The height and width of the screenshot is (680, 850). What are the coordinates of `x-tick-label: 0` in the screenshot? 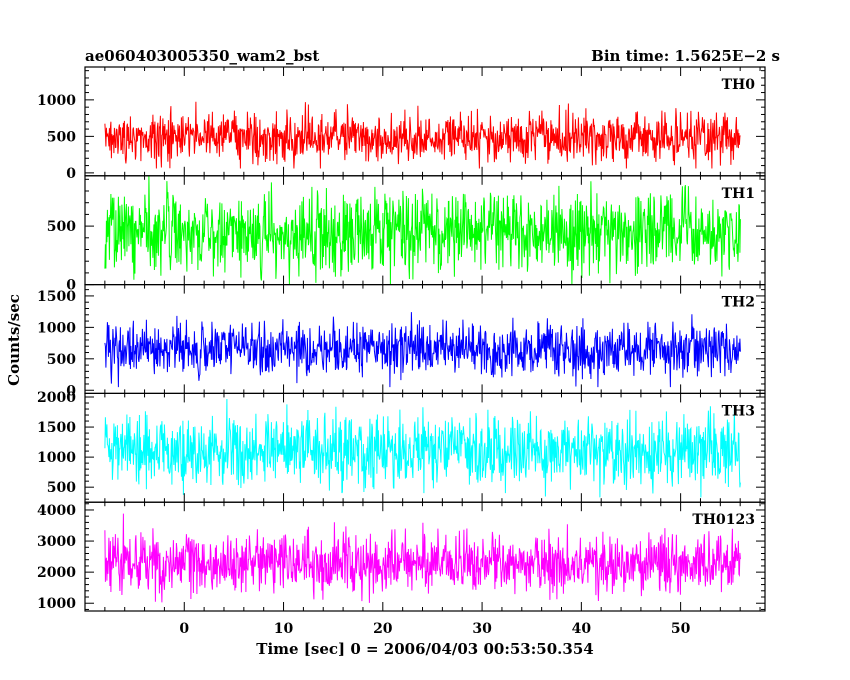 It's located at (184, 629).